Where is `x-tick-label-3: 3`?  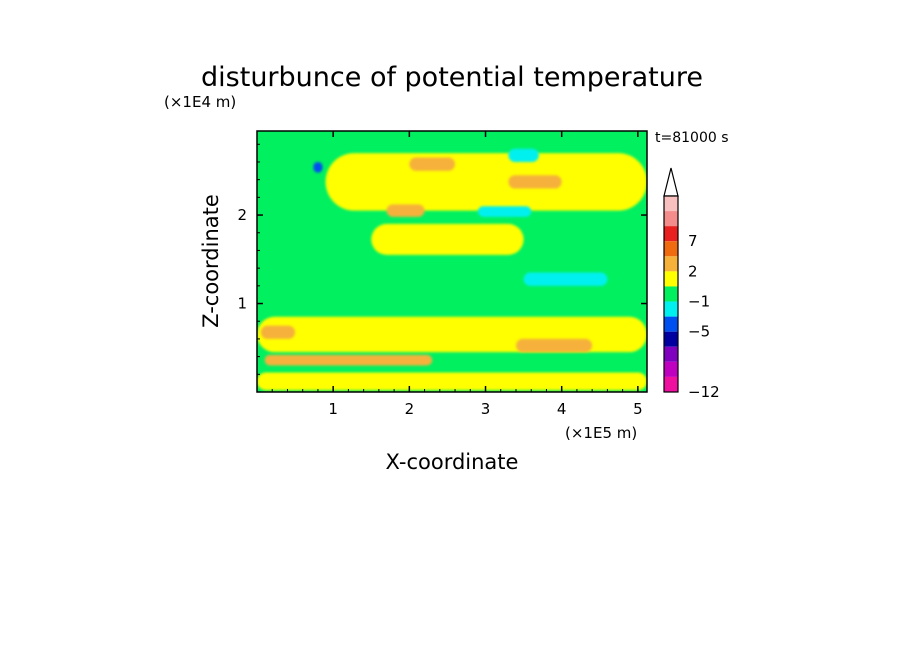 x-tick-label-3: 3 is located at coordinates (486, 409).